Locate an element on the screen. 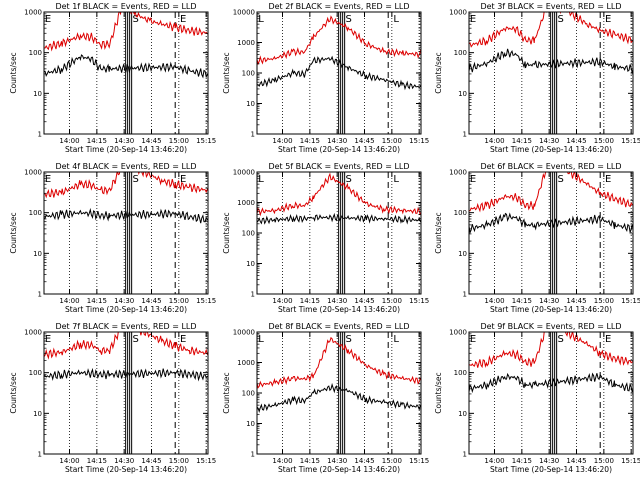  panel-title: Det 6f BLACK = Events, RED = LLD is located at coordinates (550, 166).